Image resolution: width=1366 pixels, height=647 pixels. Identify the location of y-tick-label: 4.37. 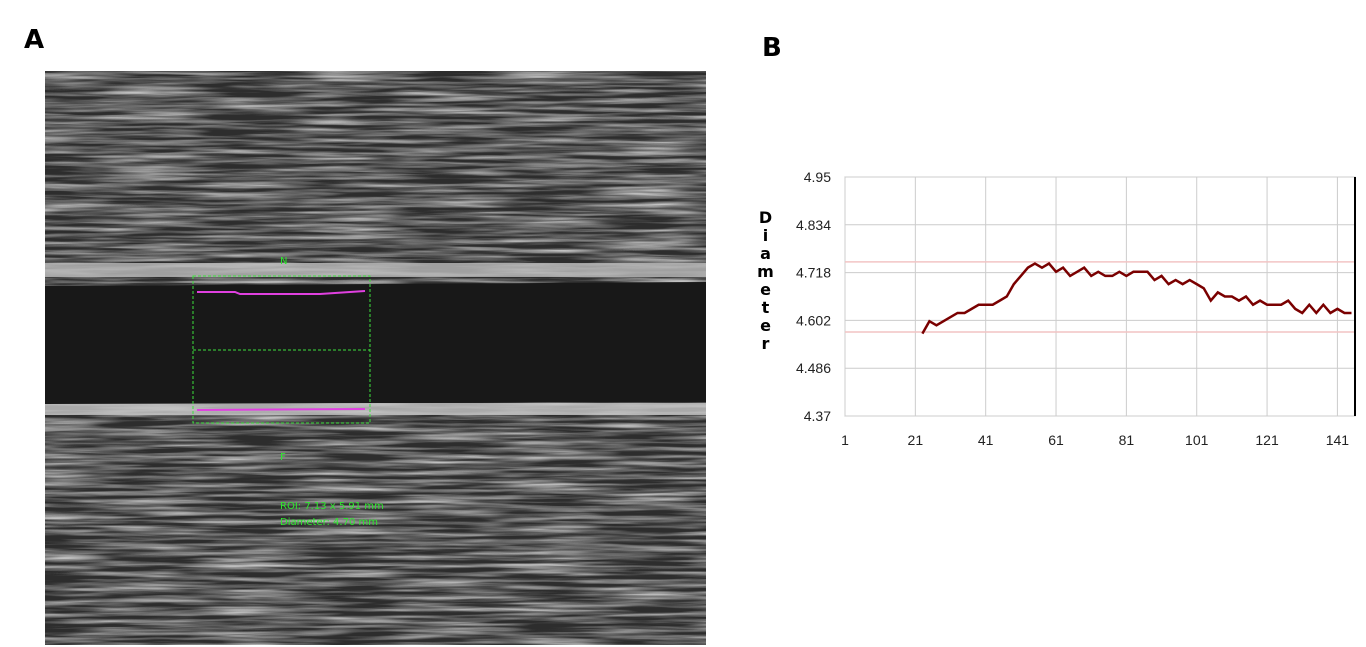
(817, 416).